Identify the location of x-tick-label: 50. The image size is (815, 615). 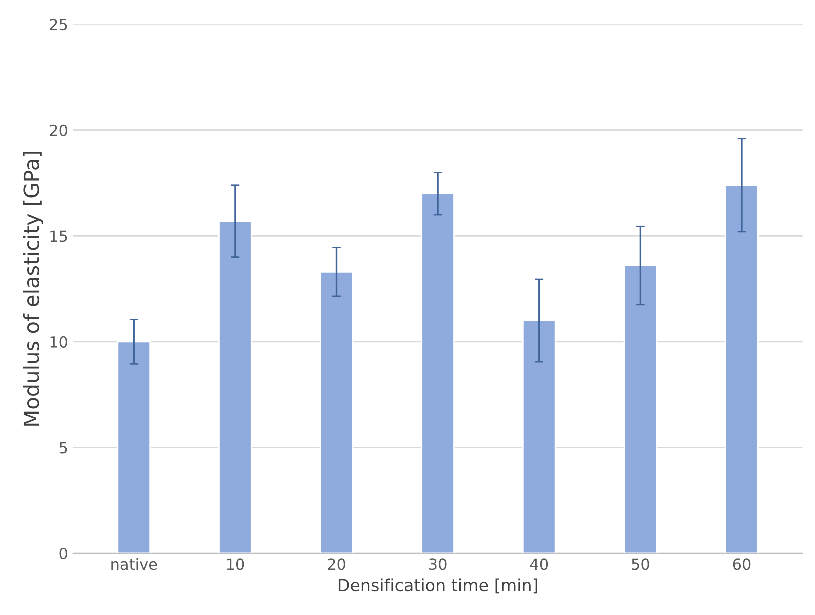
(641, 564).